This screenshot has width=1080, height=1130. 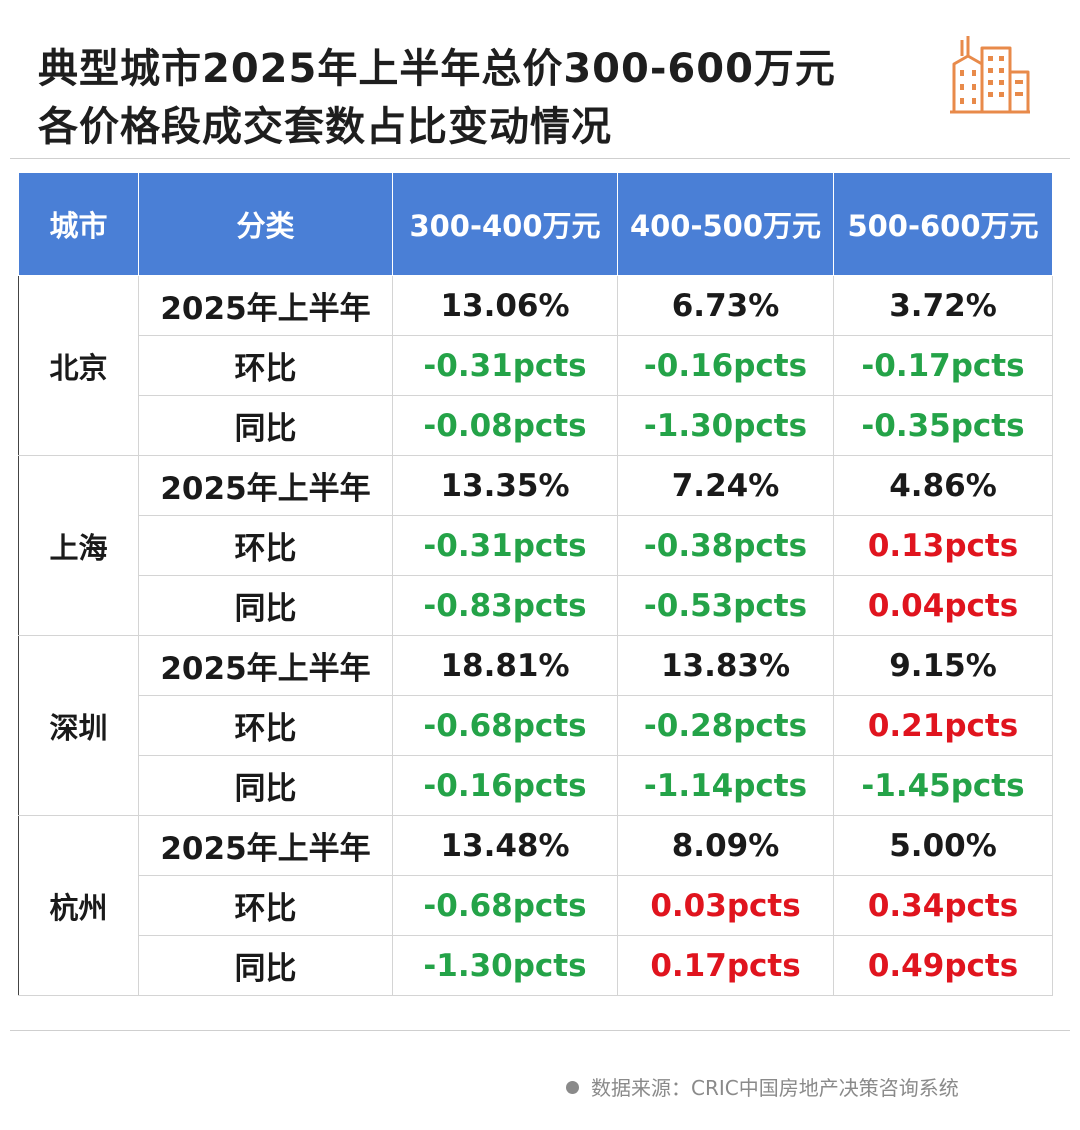 I want to click on table-row: 同比 -1.30pcts 0.17pcts 0.49pcts, so click(x=536, y=965).